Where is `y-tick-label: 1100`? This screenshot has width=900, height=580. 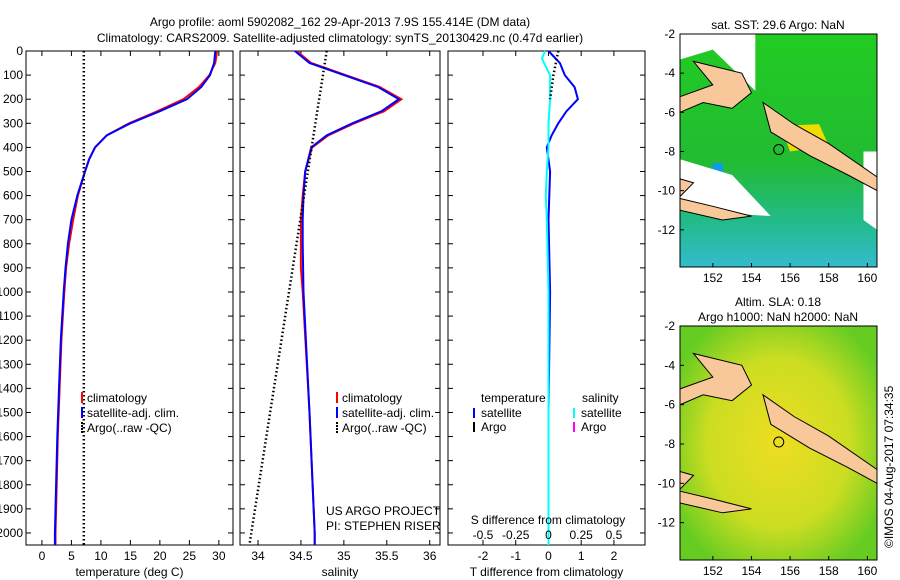
y-tick-label: 1100 is located at coordinates (11, 316).